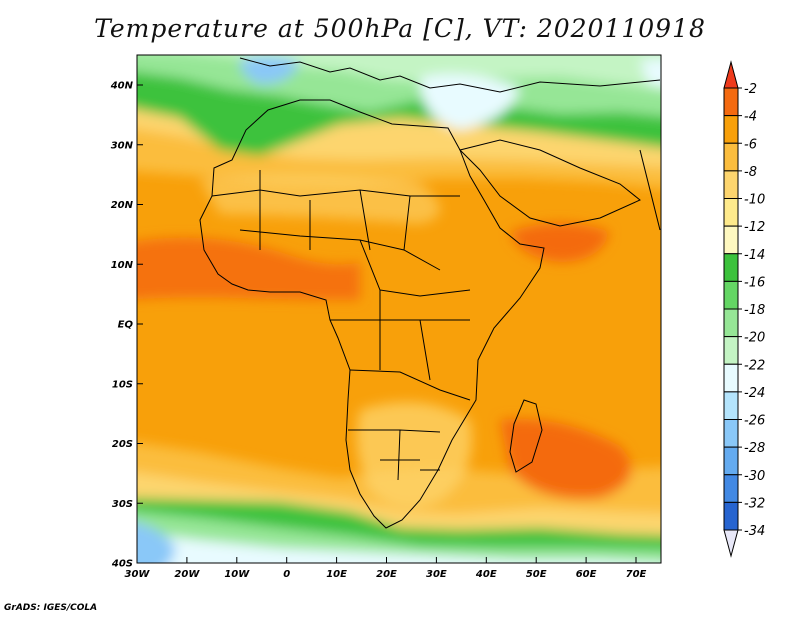 Image resolution: width=800 pixels, height=618 pixels. I want to click on lon-tick-label: 20W, so click(187, 574).